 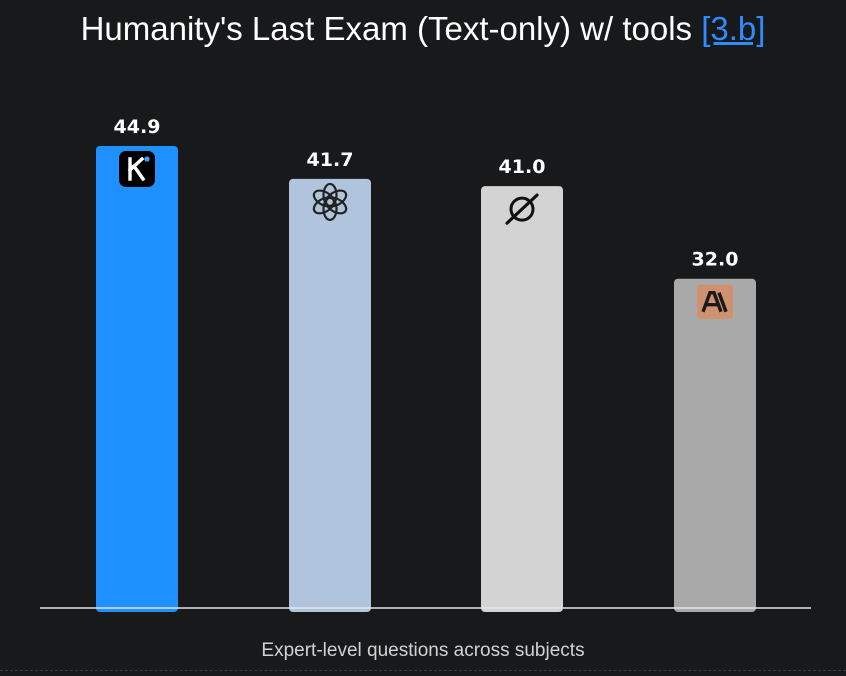 I want to click on data-label-2: 41.7, so click(x=330, y=160).